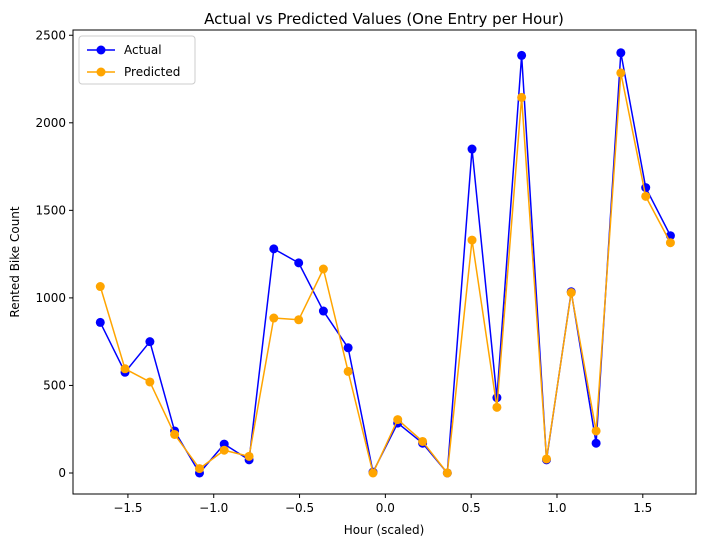  I want to click on x-axis-label: Hour (scaled), so click(384, 530).